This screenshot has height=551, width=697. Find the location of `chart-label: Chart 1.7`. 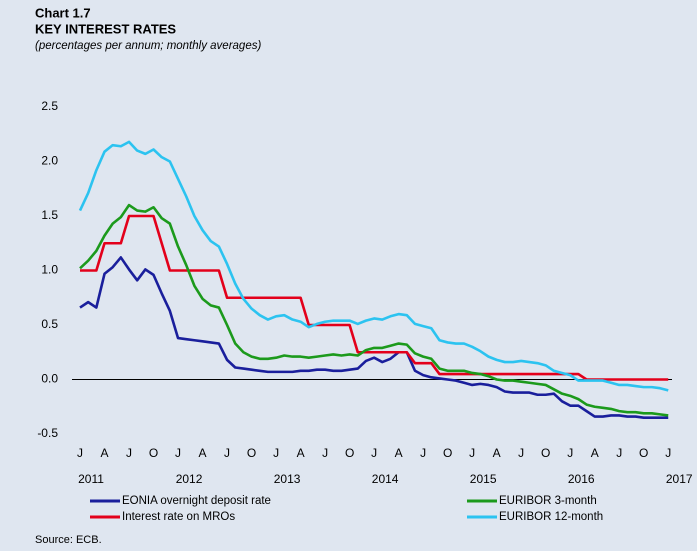

chart-label: Chart 1.7 is located at coordinates (63, 12).